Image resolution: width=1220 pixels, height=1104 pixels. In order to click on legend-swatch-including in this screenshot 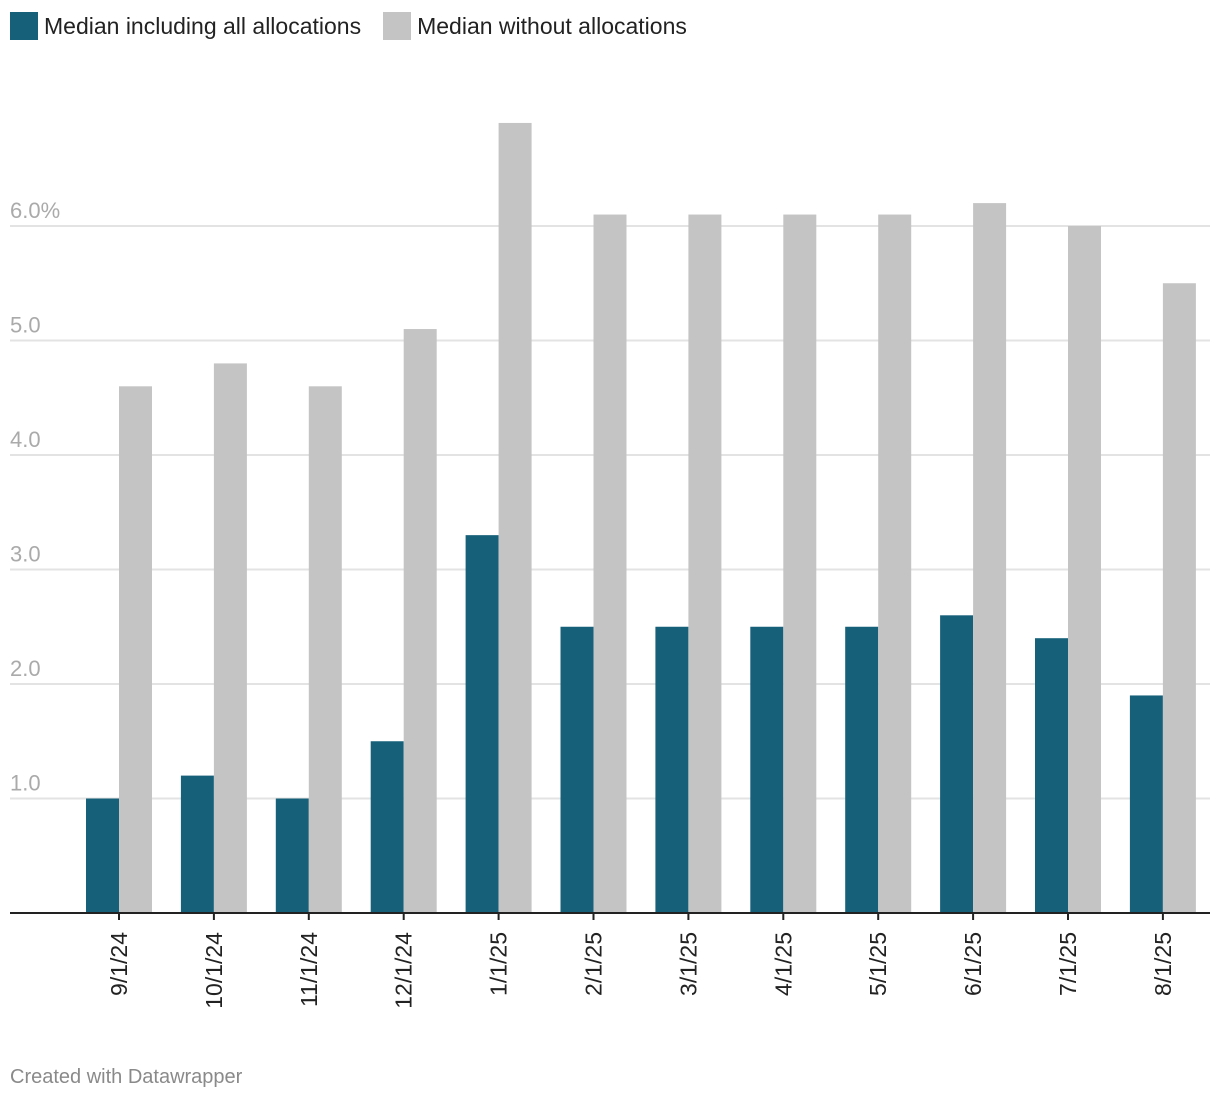, I will do `click(24, 26)`.